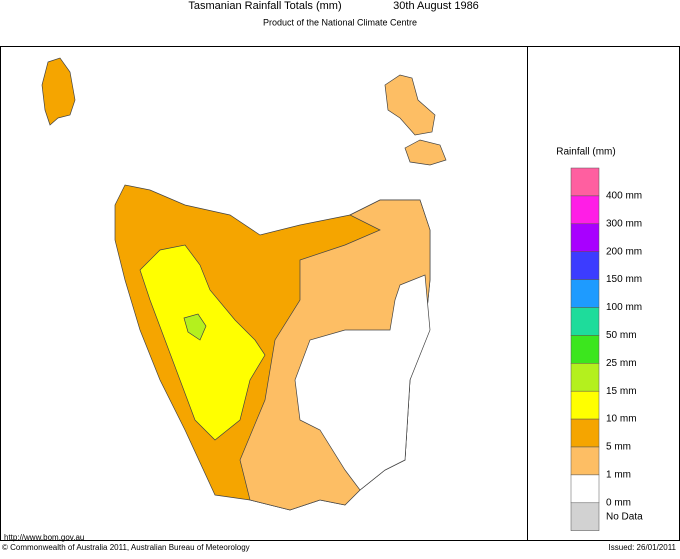 The height and width of the screenshot is (559, 680). What do you see at coordinates (410, 105) in the screenshot?
I see `flinders-island` at bounding box center [410, 105].